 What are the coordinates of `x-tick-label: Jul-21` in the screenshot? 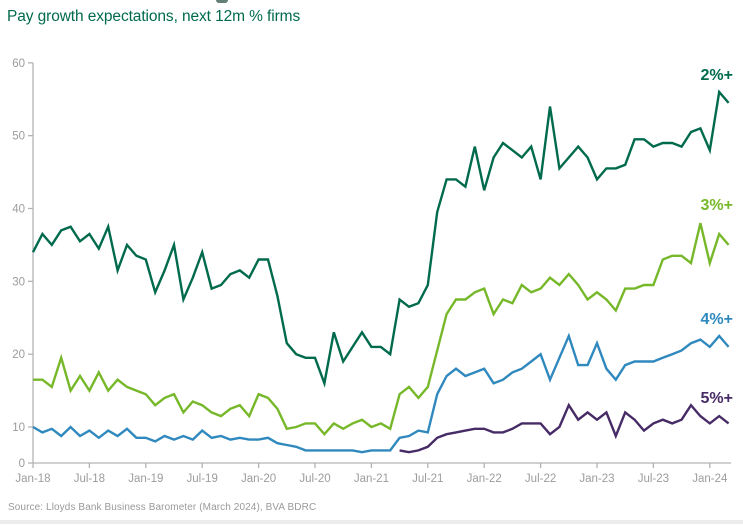 It's located at (427, 479).